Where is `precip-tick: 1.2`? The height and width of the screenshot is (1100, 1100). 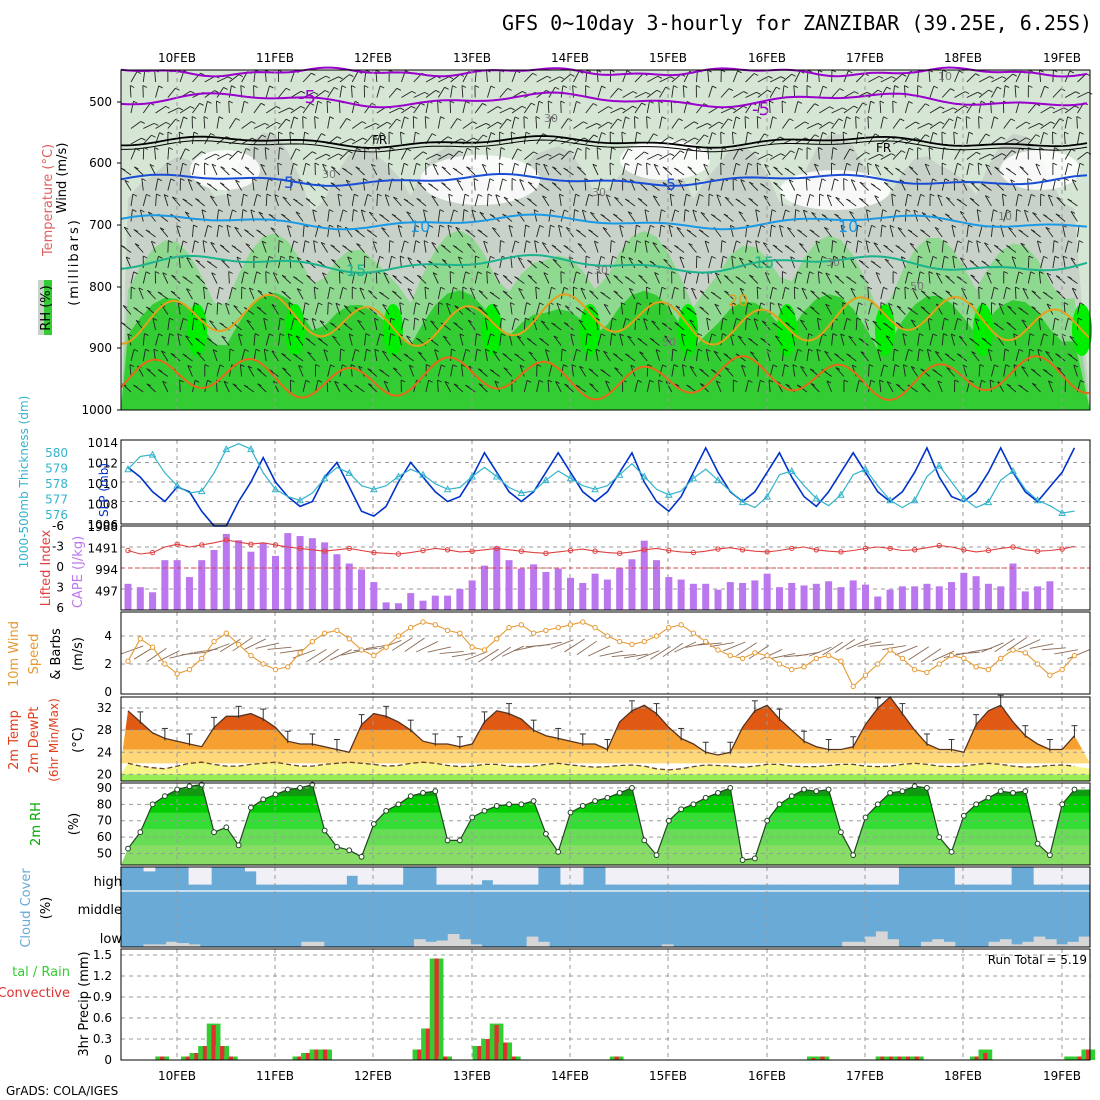 precip-tick: 1.2 is located at coordinates (102, 976).